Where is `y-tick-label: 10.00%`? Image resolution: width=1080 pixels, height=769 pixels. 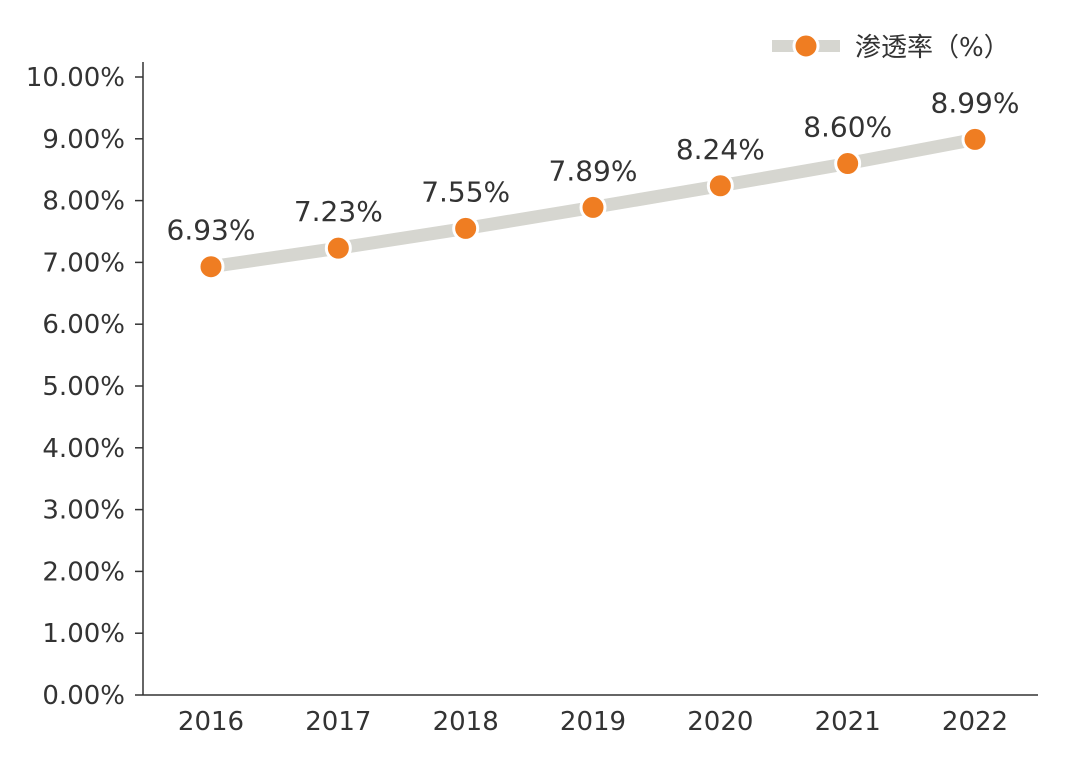 y-tick-label: 10.00% is located at coordinates (75, 78).